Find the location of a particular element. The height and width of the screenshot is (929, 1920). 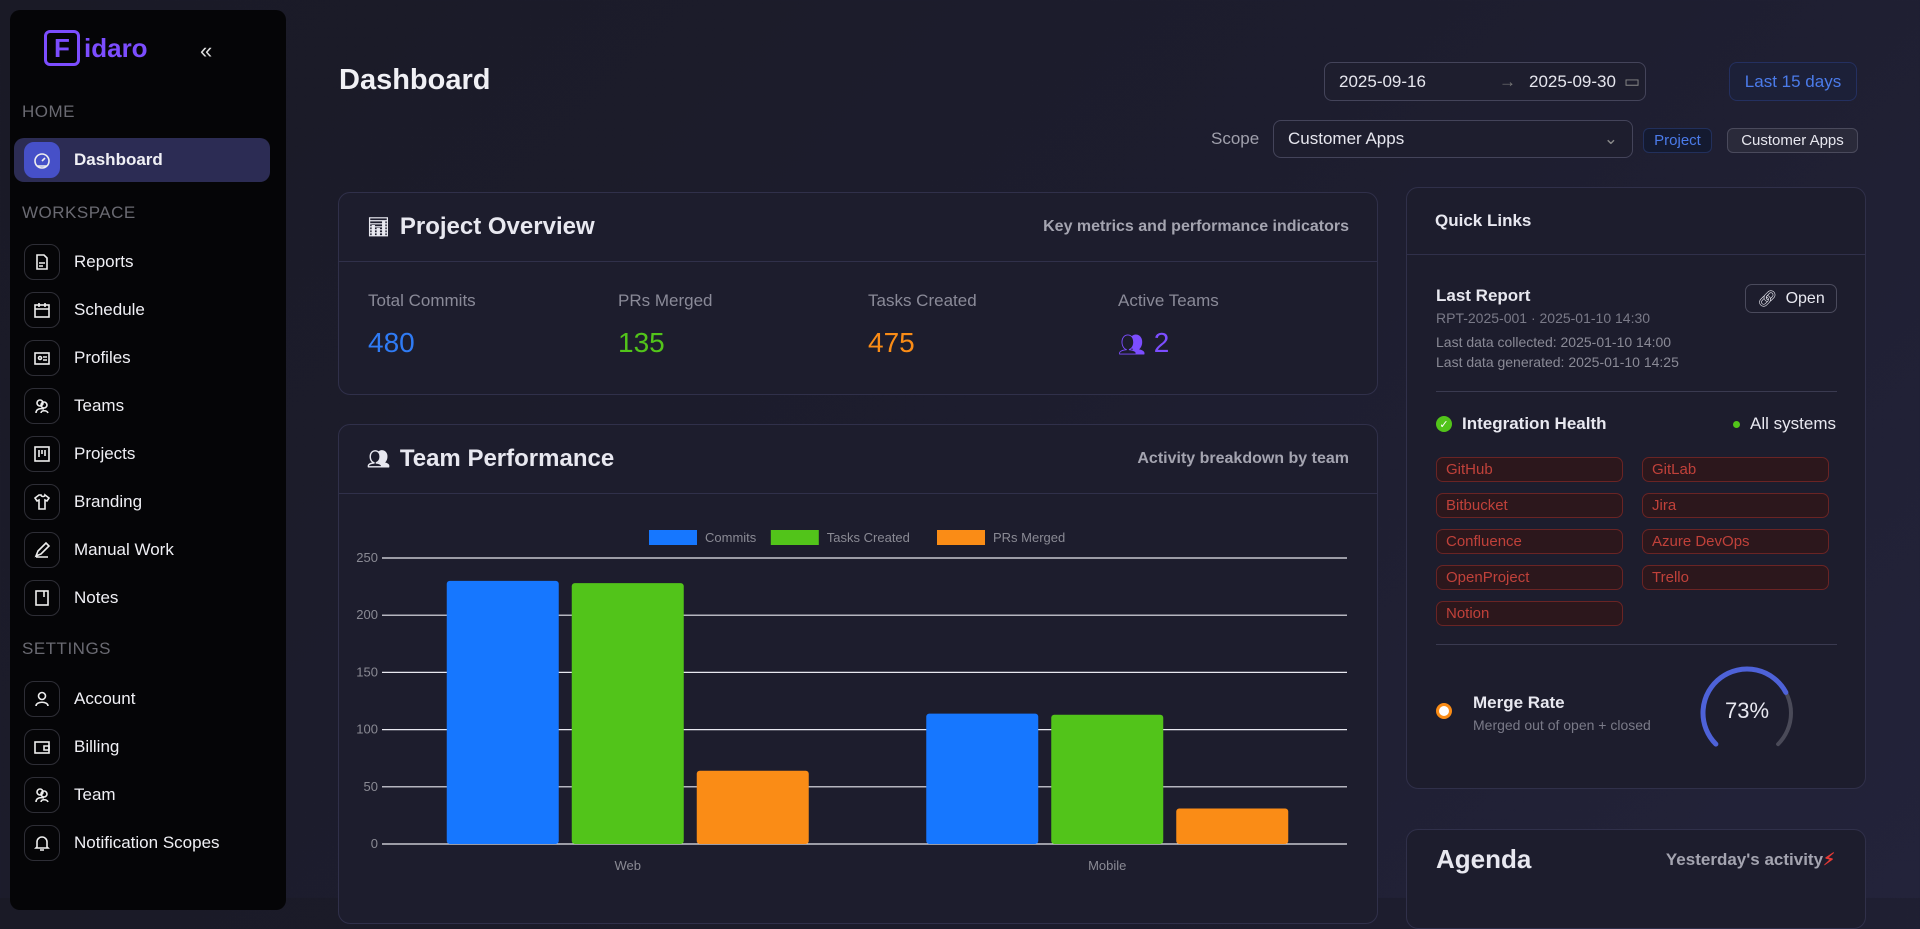

scope-select: Customer Apps ⌄ is located at coordinates (1453, 139).